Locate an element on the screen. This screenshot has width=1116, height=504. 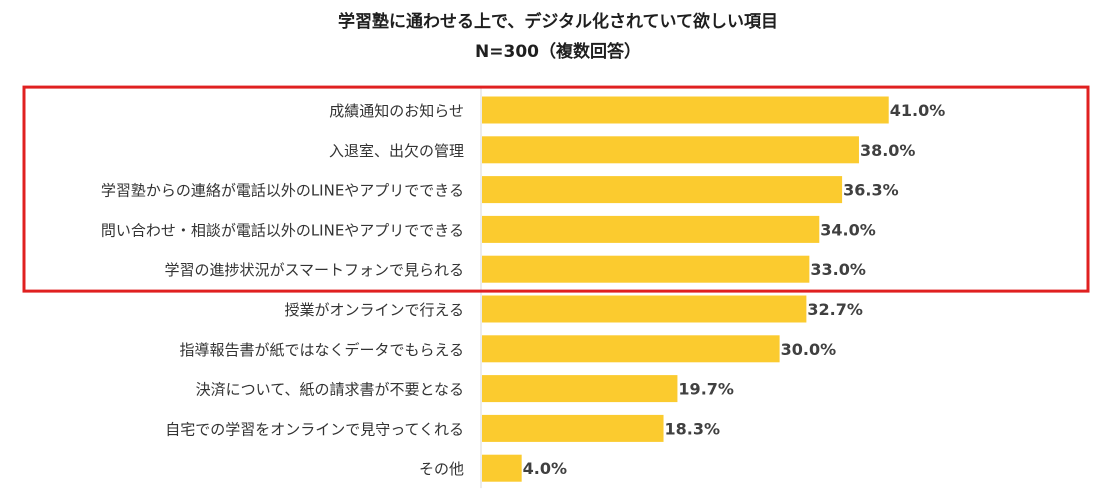
chart-subtitle: N=300（複数回答） is located at coordinates (558, 52).